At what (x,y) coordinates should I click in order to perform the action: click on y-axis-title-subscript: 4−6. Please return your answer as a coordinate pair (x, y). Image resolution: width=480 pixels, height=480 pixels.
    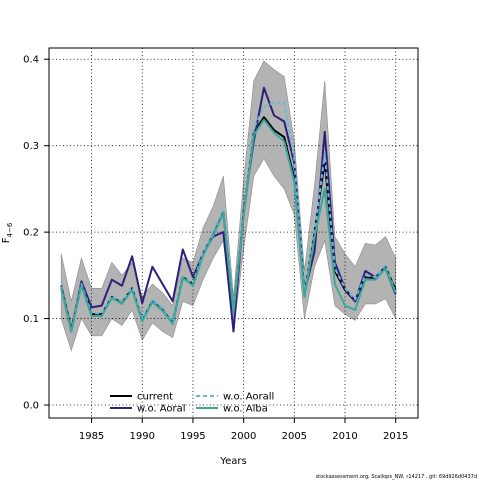
    Looking at the image, I should click on (10, 229).